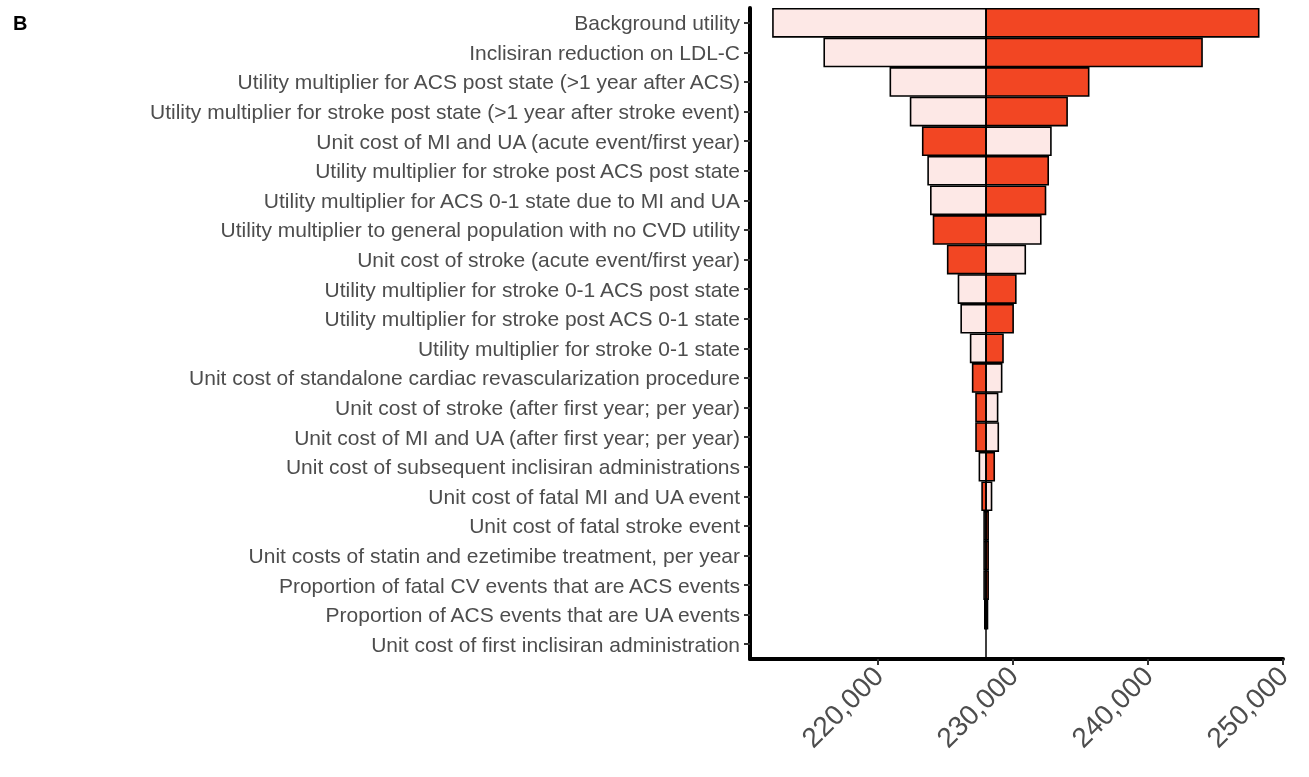 The image size is (1309, 777). Describe the element at coordinates (555, 644) in the screenshot. I see `y-tick-label: Unit cost of first inclisiran administration` at that location.